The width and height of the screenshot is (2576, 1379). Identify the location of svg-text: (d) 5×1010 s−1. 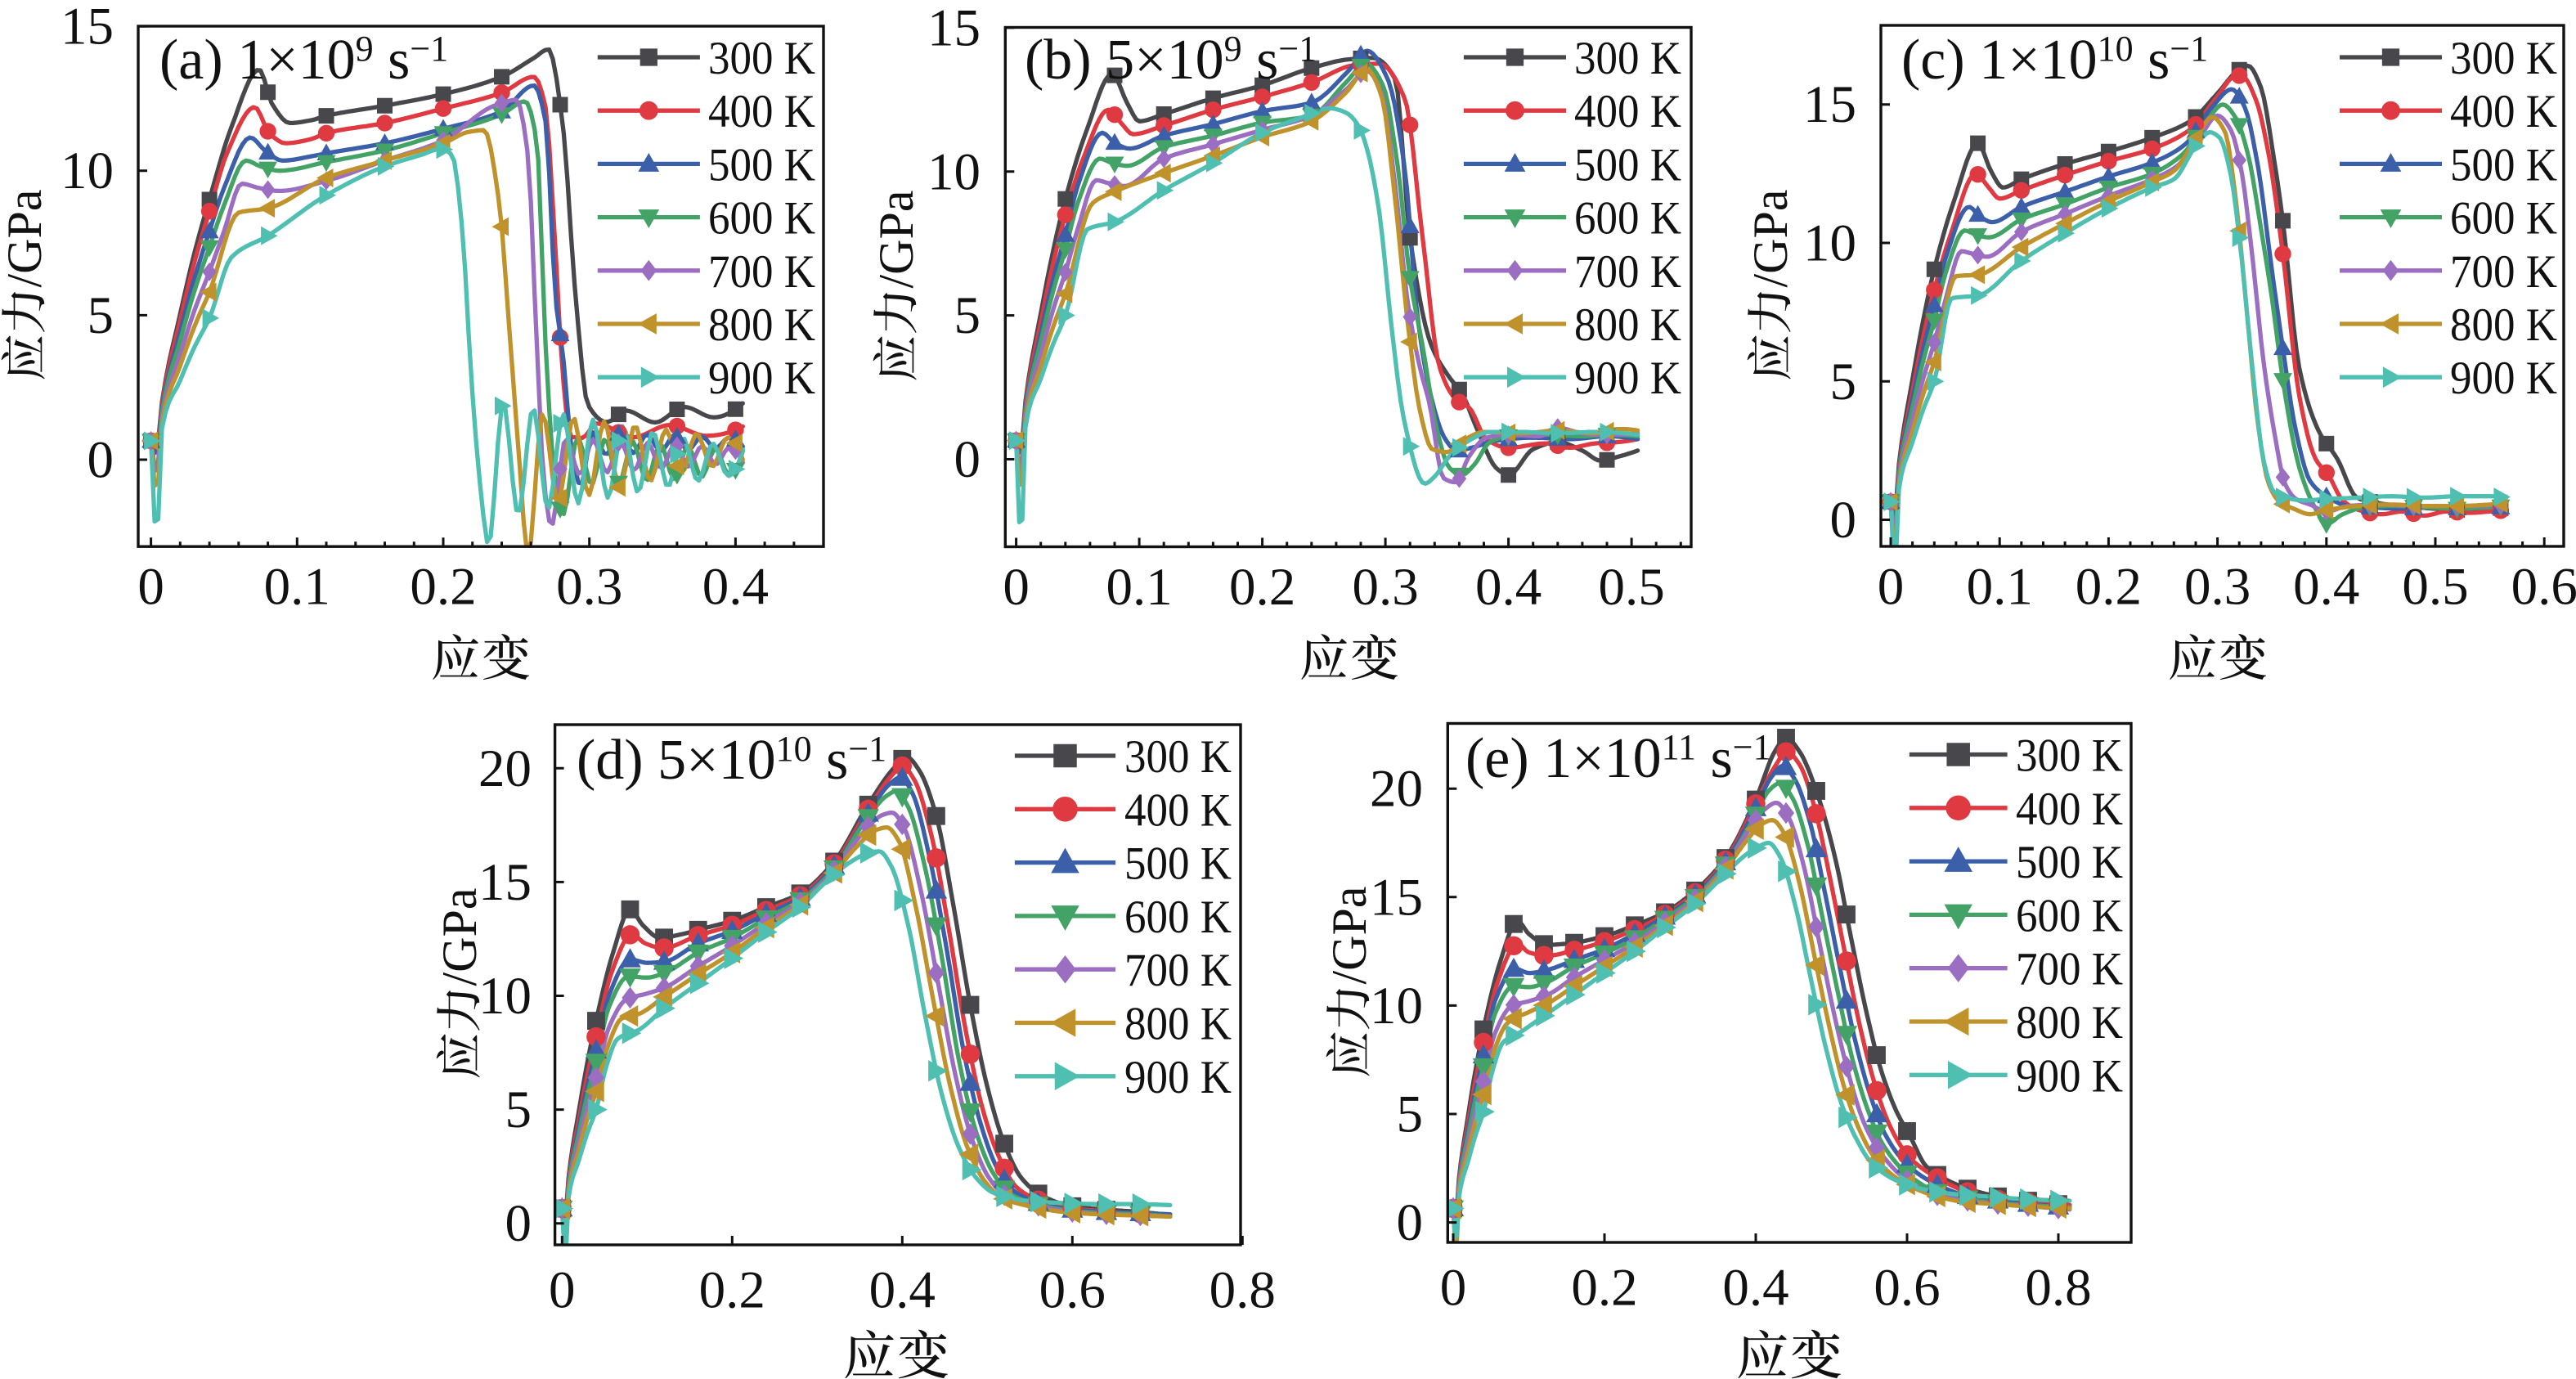
(731, 760).